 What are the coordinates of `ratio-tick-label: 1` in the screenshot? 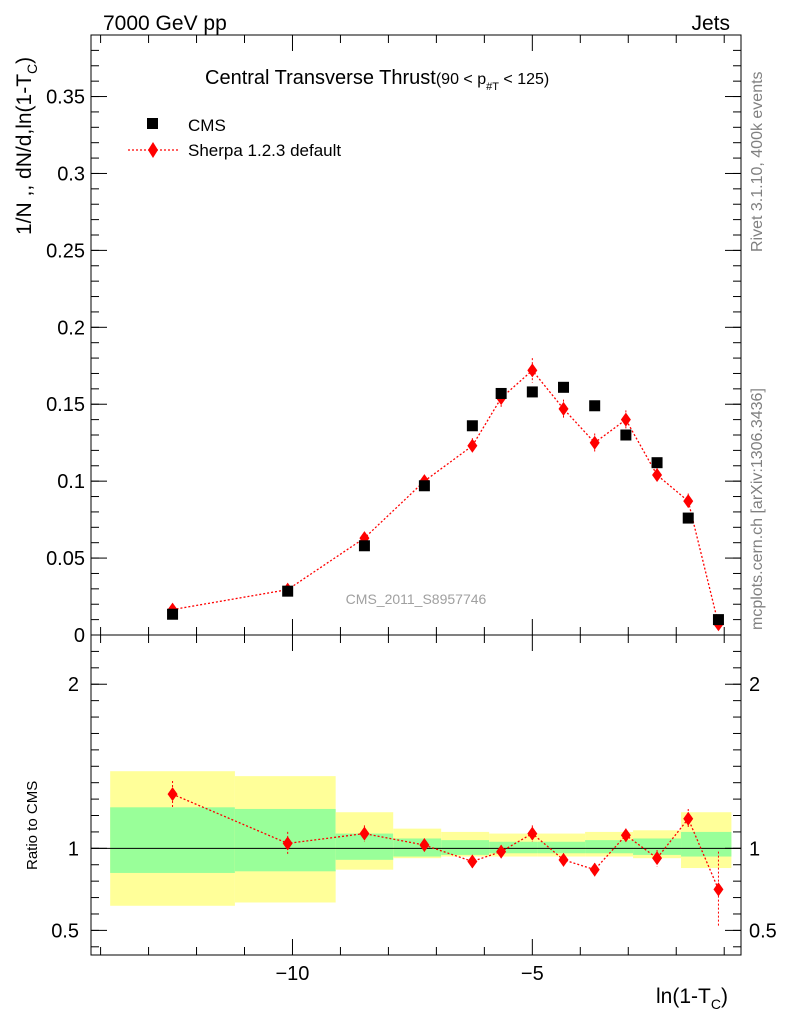 It's located at (73, 849).